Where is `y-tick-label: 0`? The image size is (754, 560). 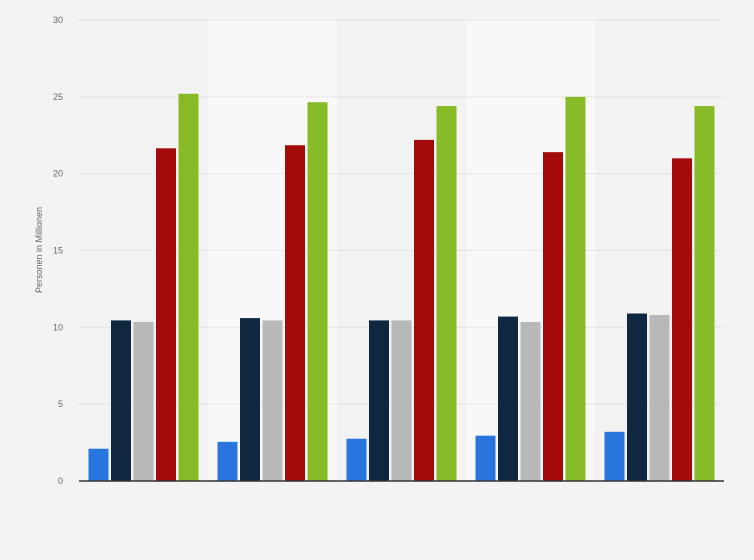 y-tick-label: 0 is located at coordinates (60, 481).